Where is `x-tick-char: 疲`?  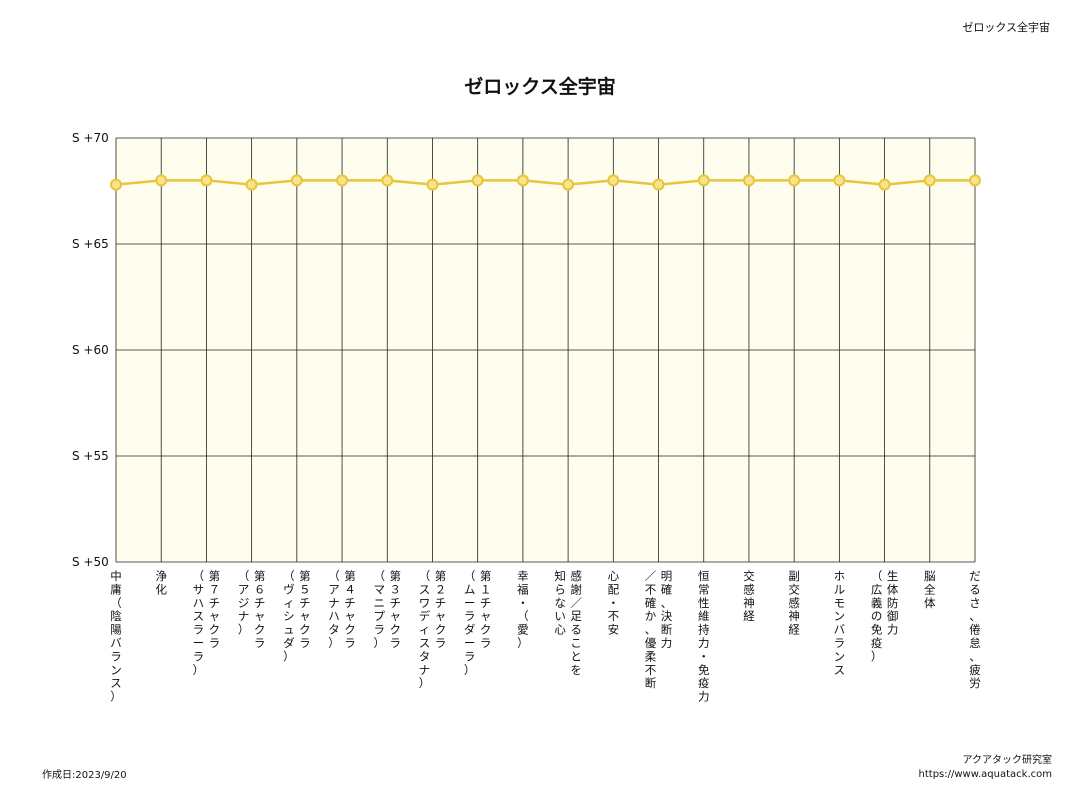
x-tick-char: 疲 is located at coordinates (975, 670).